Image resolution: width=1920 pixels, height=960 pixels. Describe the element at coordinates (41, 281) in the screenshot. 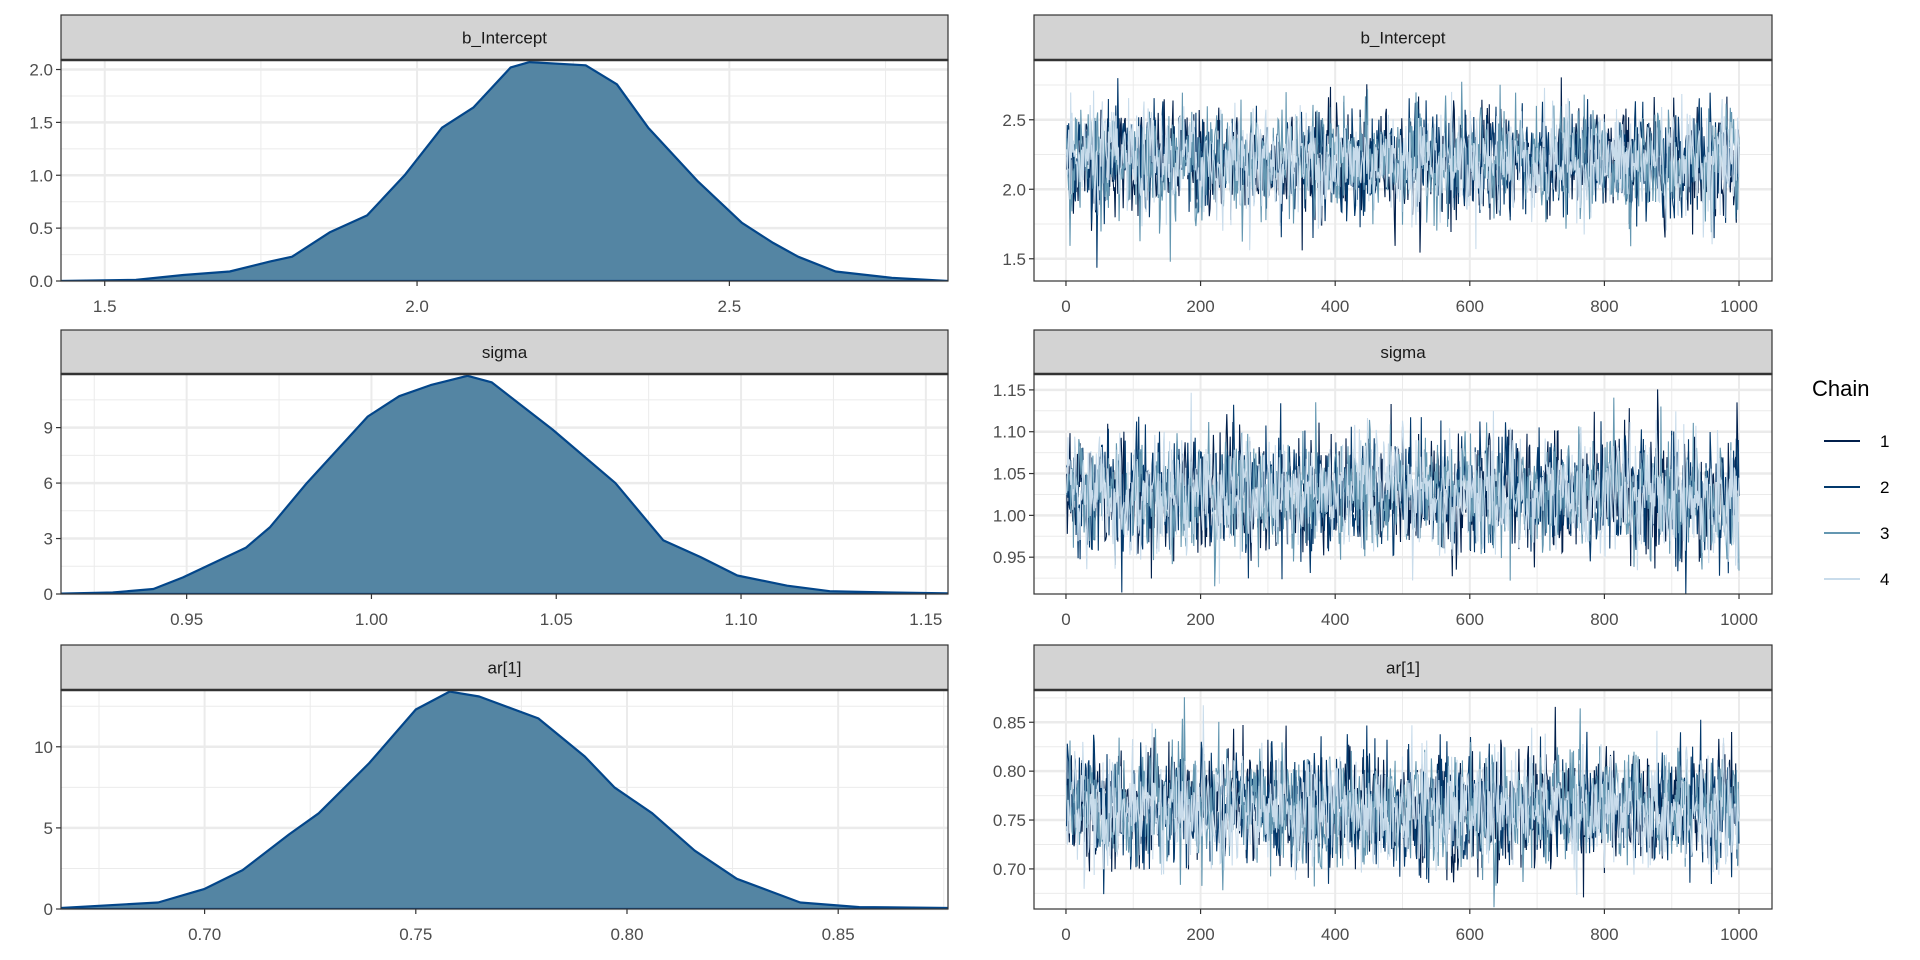

I see `y-tick-label: 0.0` at that location.